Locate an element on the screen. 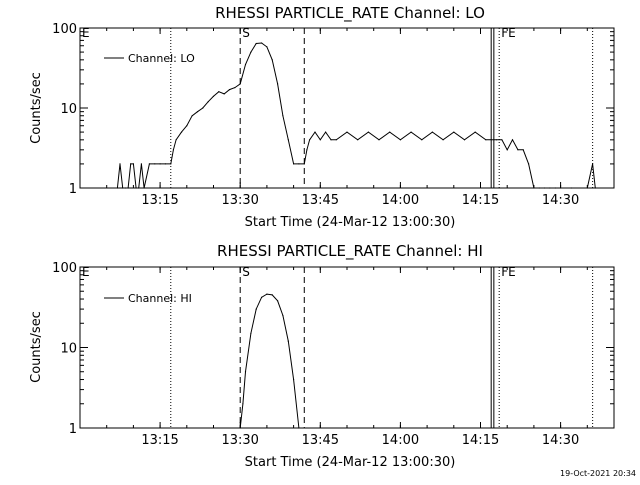 The image size is (640, 485). chart-title: RHESSI PARTICLE_RATE Channel: HI is located at coordinates (350, 251).